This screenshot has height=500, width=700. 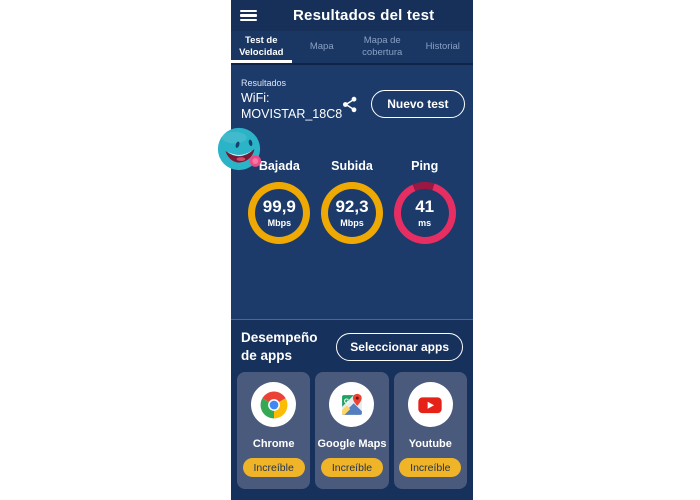 What do you see at coordinates (264, 83) in the screenshot?
I see `results-label: Resultados` at bounding box center [264, 83].